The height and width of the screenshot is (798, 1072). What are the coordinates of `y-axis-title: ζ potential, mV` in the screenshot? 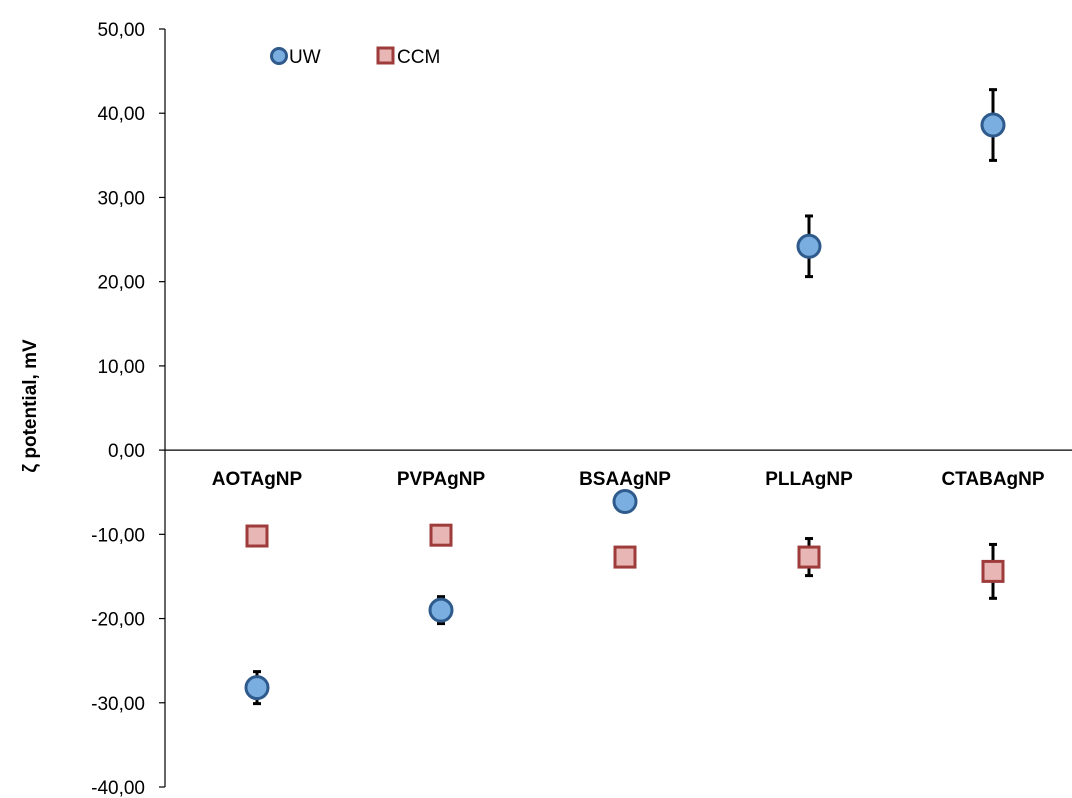 It's located at (30, 406).